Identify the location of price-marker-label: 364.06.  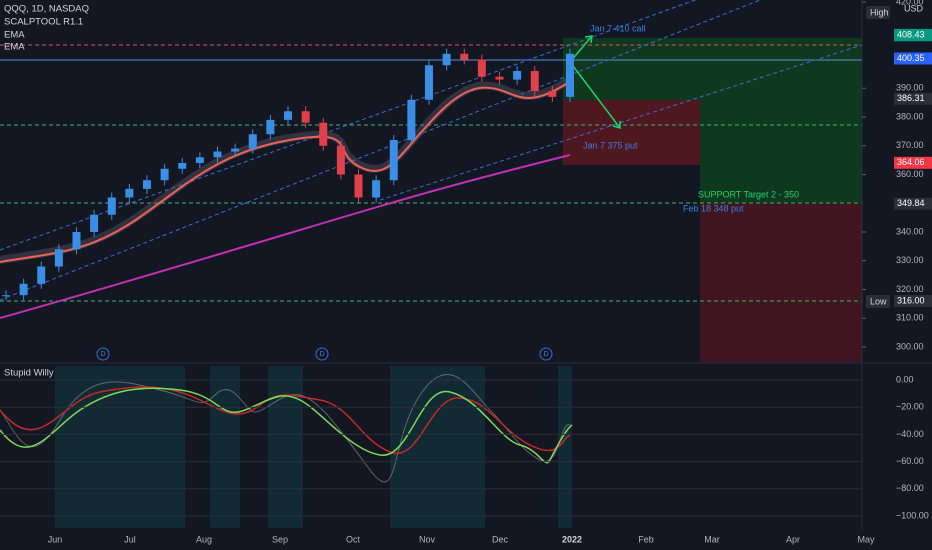
(911, 162).